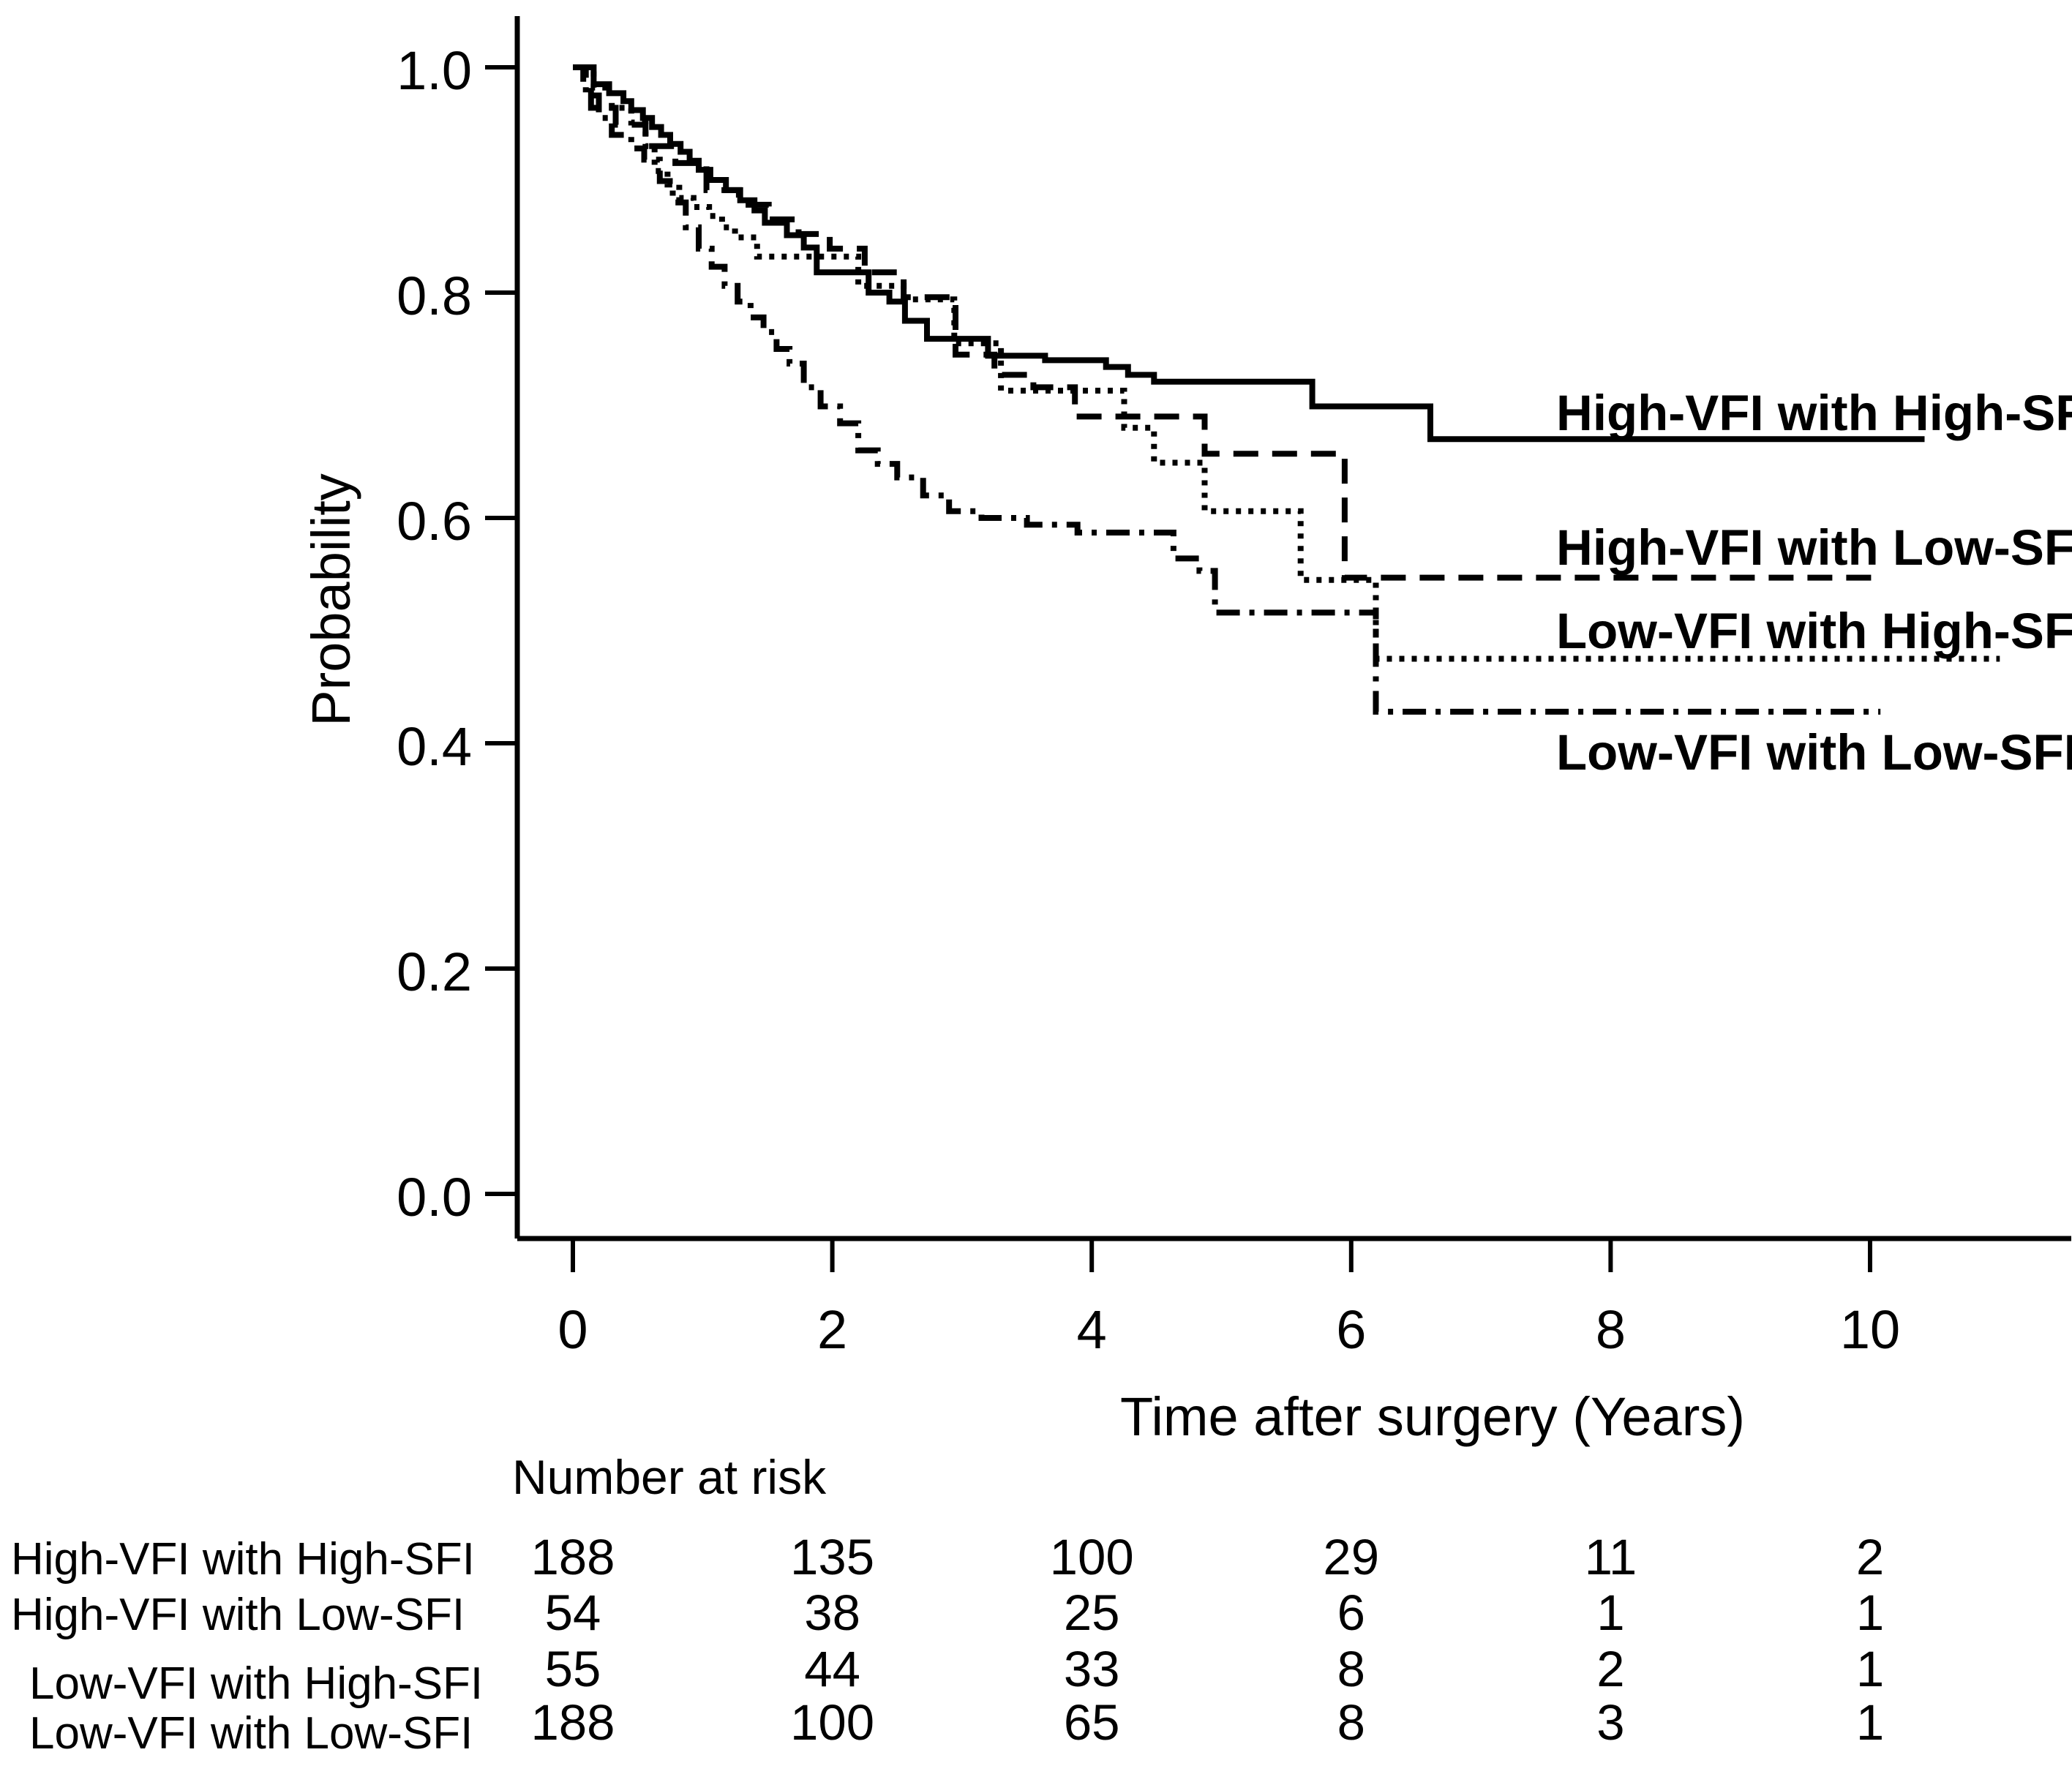 This screenshot has height=1785, width=2072. What do you see at coordinates (1092, 1613) in the screenshot?
I see `risk-value: 25` at bounding box center [1092, 1613].